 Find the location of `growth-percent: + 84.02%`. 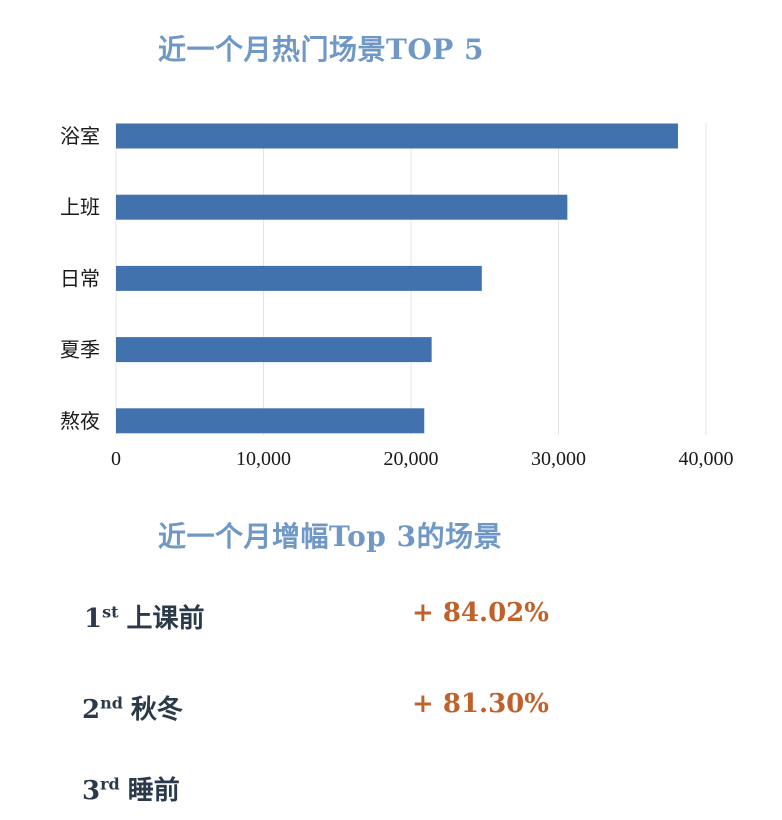

growth-percent: + 84.02% is located at coordinates (480, 613).